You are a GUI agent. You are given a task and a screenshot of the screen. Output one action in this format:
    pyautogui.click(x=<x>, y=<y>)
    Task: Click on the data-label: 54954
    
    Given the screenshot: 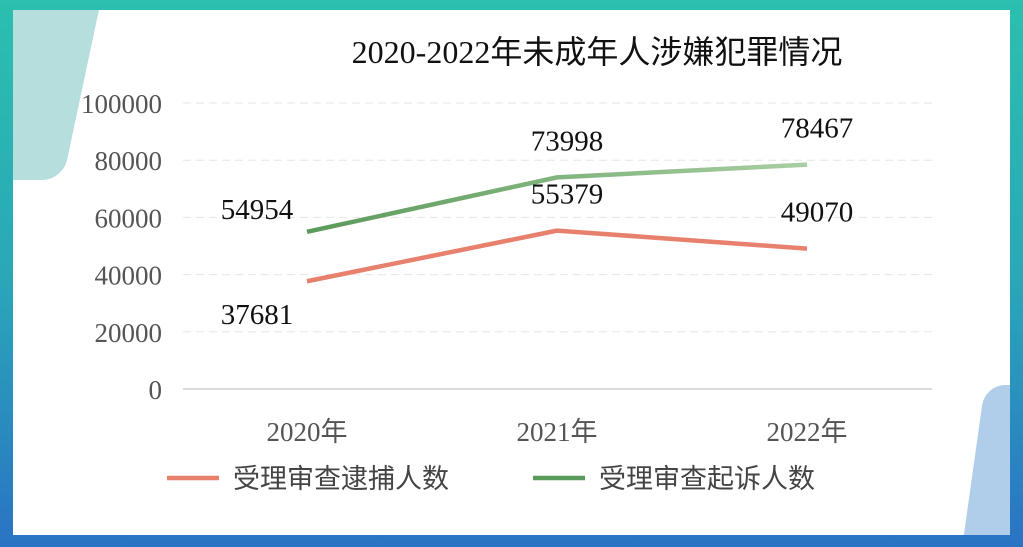 What is the action you would take?
    pyautogui.click(x=257, y=210)
    